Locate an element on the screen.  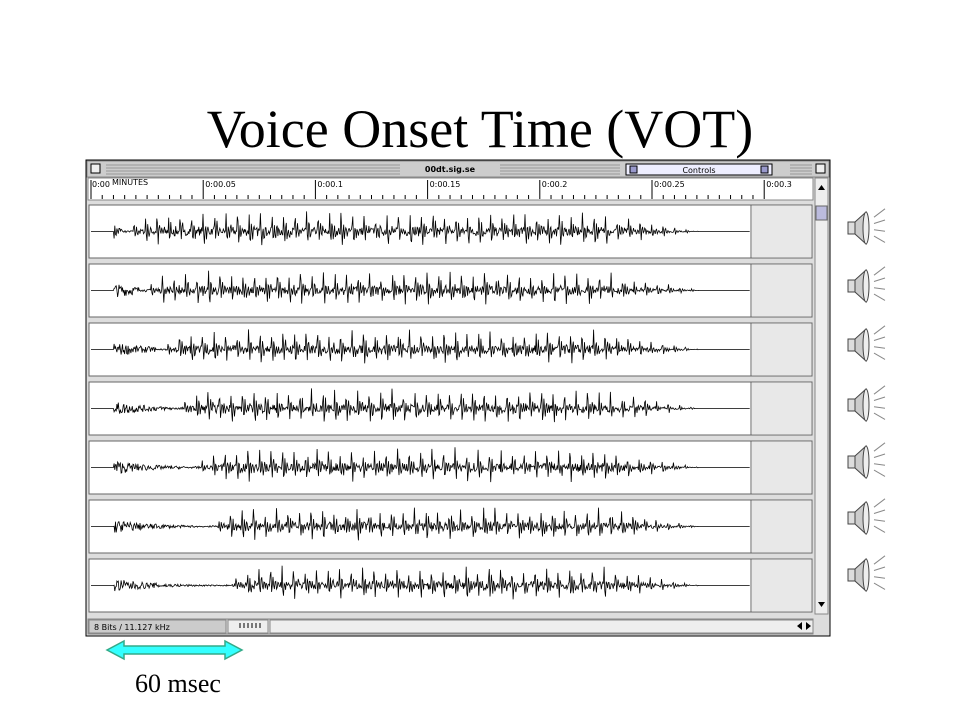
zoom-box is located at coordinates (820, 168).